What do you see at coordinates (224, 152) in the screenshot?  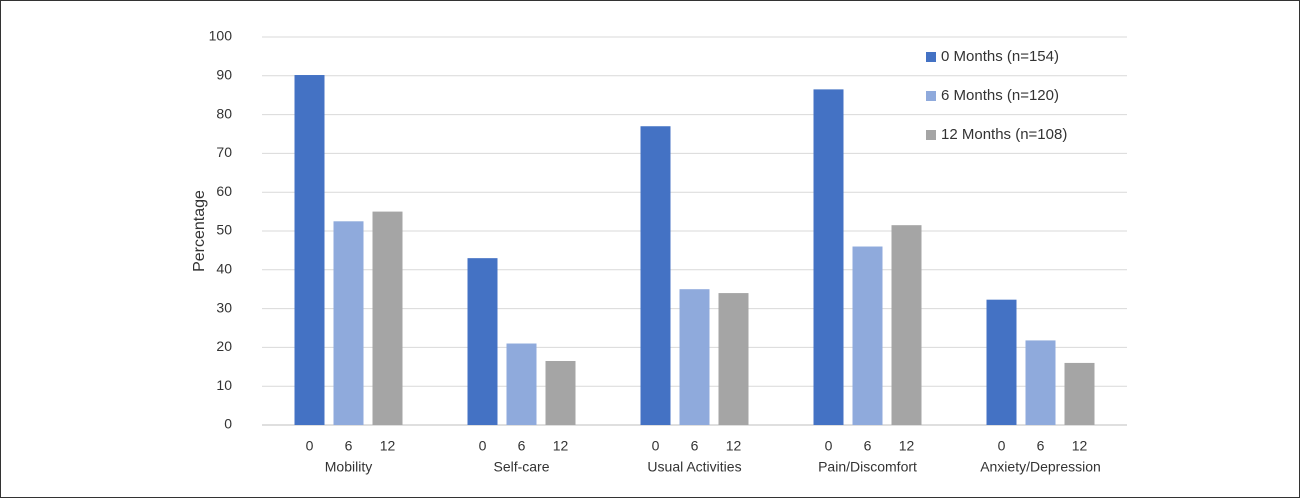 I see `y-tick-label: 70` at bounding box center [224, 152].